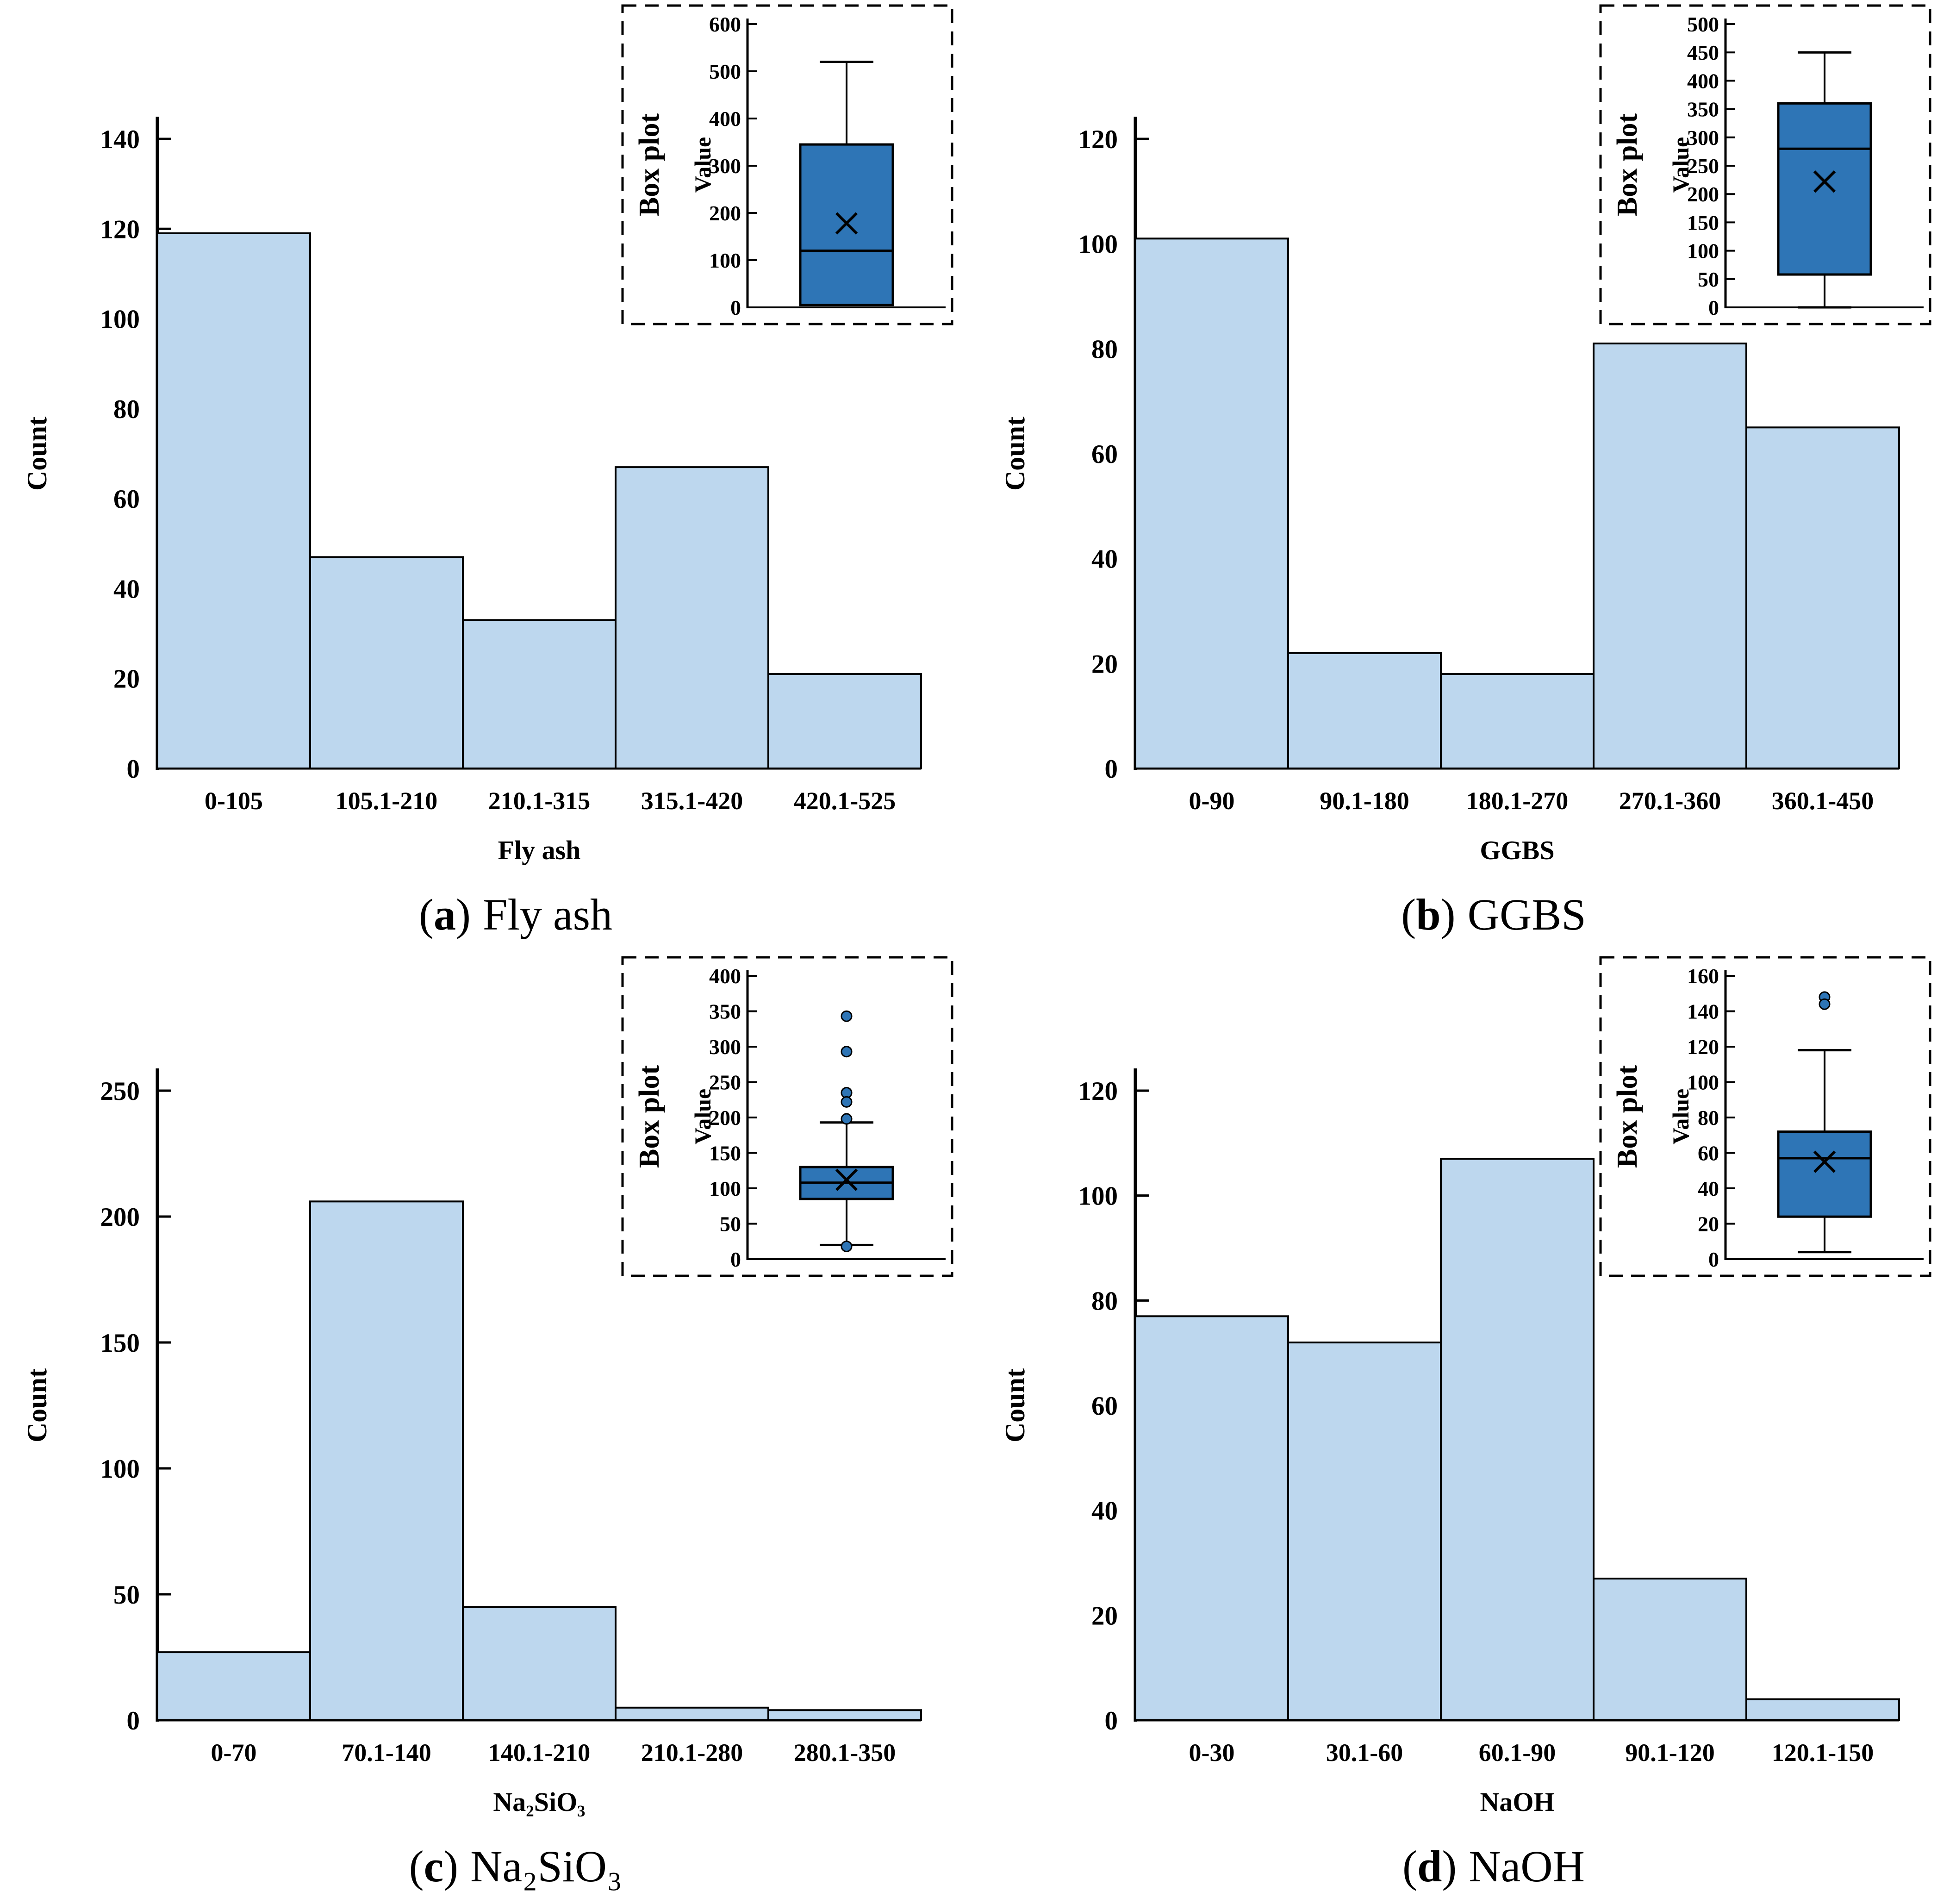 The image size is (1956, 1904). Describe the element at coordinates (1364, 801) in the screenshot. I see `x-tick-label: 90.1-180` at that location.